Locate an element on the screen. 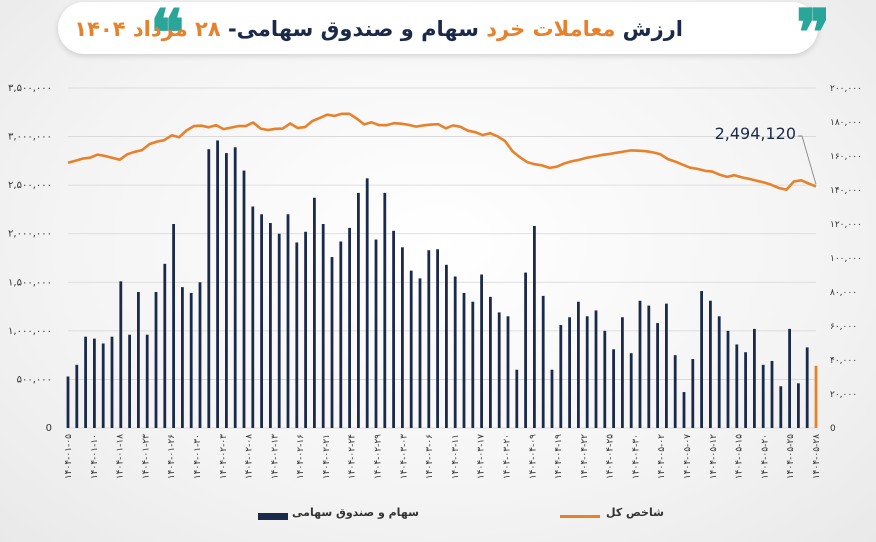 The image size is (876, 542). x-tick-label: ۱۴۰۴-۰۳-۰۶ is located at coordinates (430, 456).